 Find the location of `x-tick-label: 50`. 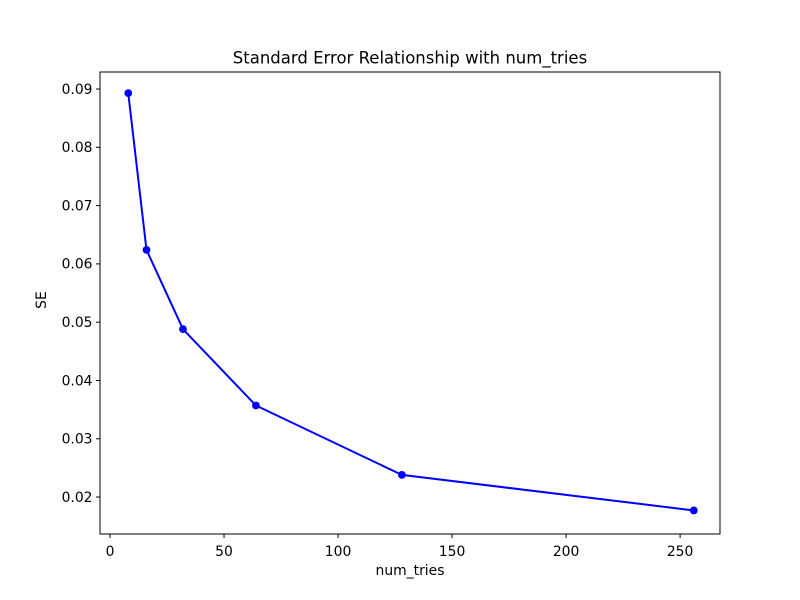

x-tick-label: 50 is located at coordinates (224, 552).